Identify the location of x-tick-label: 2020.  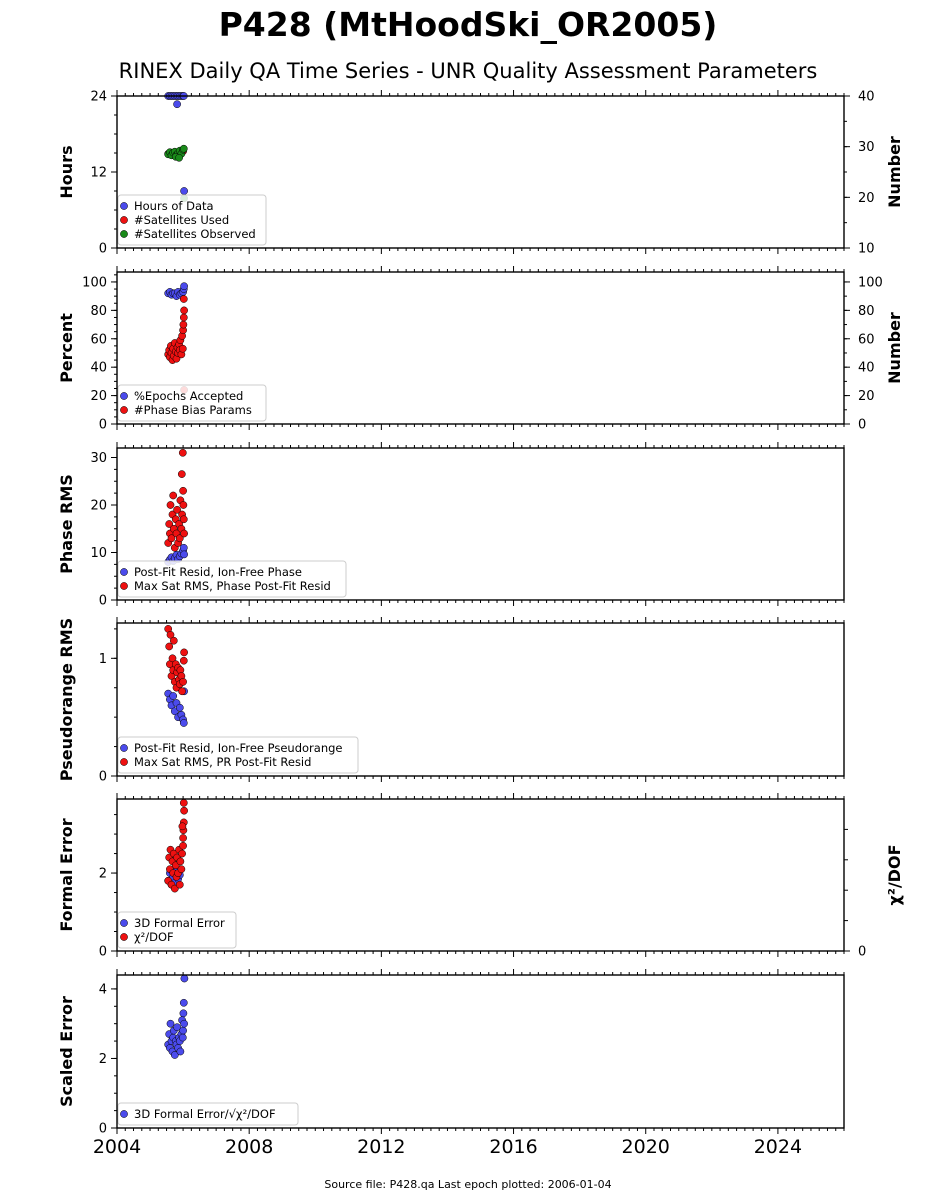
(646, 1147).